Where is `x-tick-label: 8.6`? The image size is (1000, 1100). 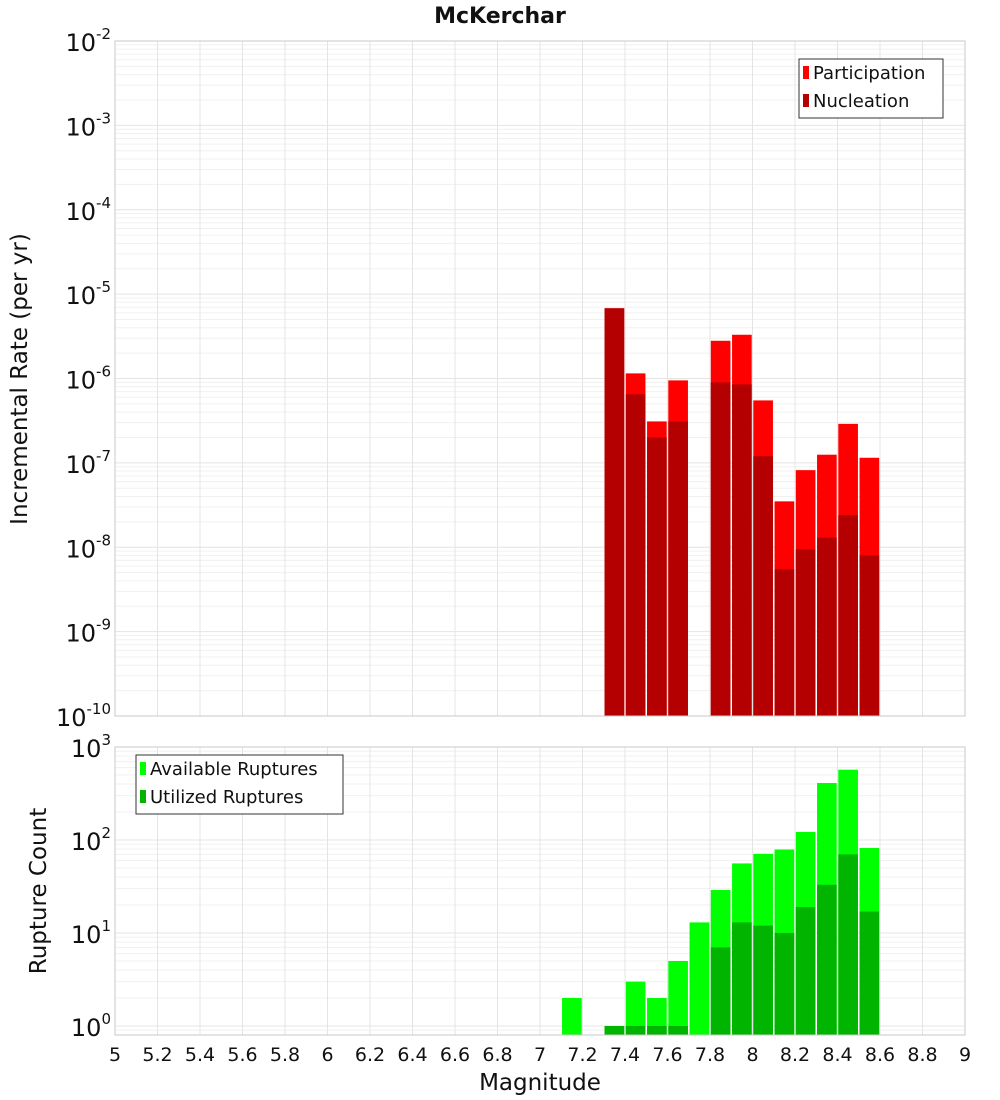
x-tick-label: 8.6 is located at coordinates (880, 1055).